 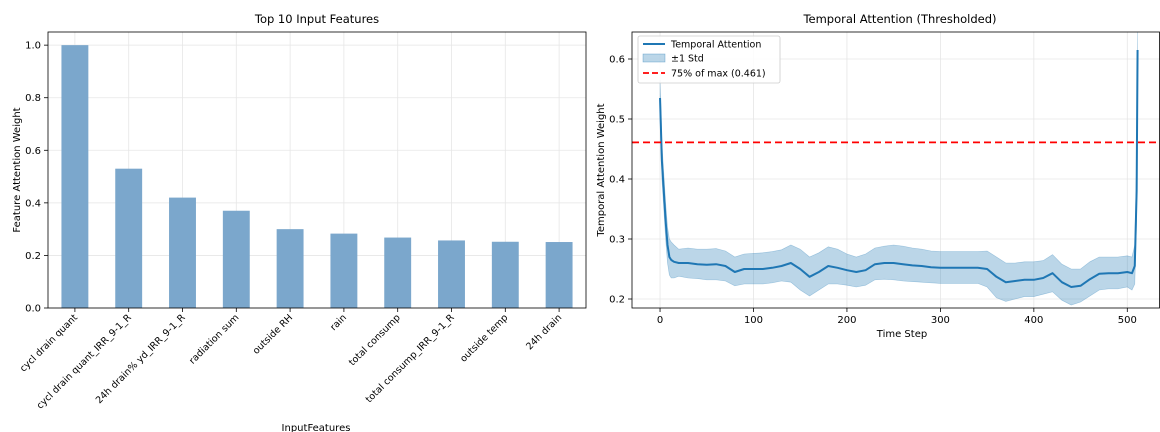 I want to click on line-chart-title: Temporal Attention (Thresholded), so click(x=899, y=19).